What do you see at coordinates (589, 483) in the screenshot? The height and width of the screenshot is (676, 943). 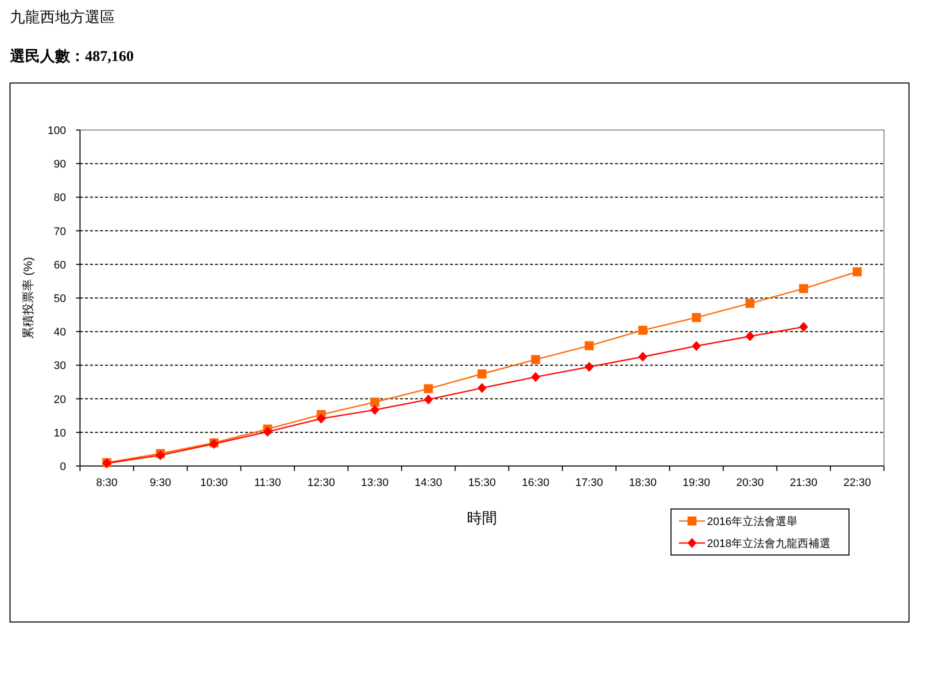 I see `x-tick-label: 17:30` at bounding box center [589, 483].